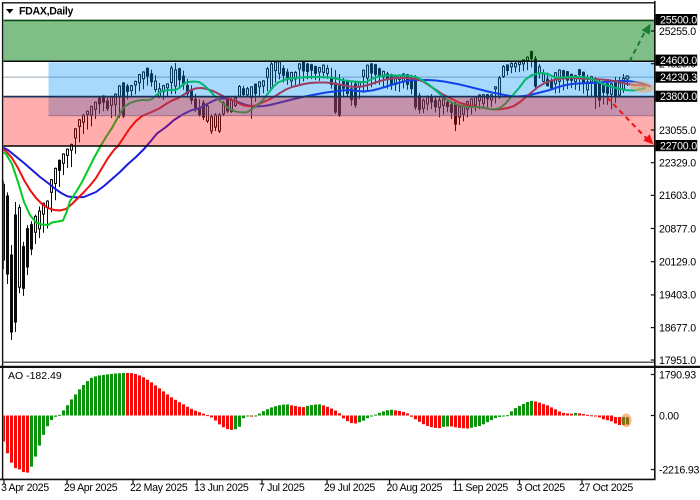 This screenshot has width=700, height=500. Describe the element at coordinates (25, 488) in the screenshot. I see `svg-text: 3 Apr 2025` at that location.